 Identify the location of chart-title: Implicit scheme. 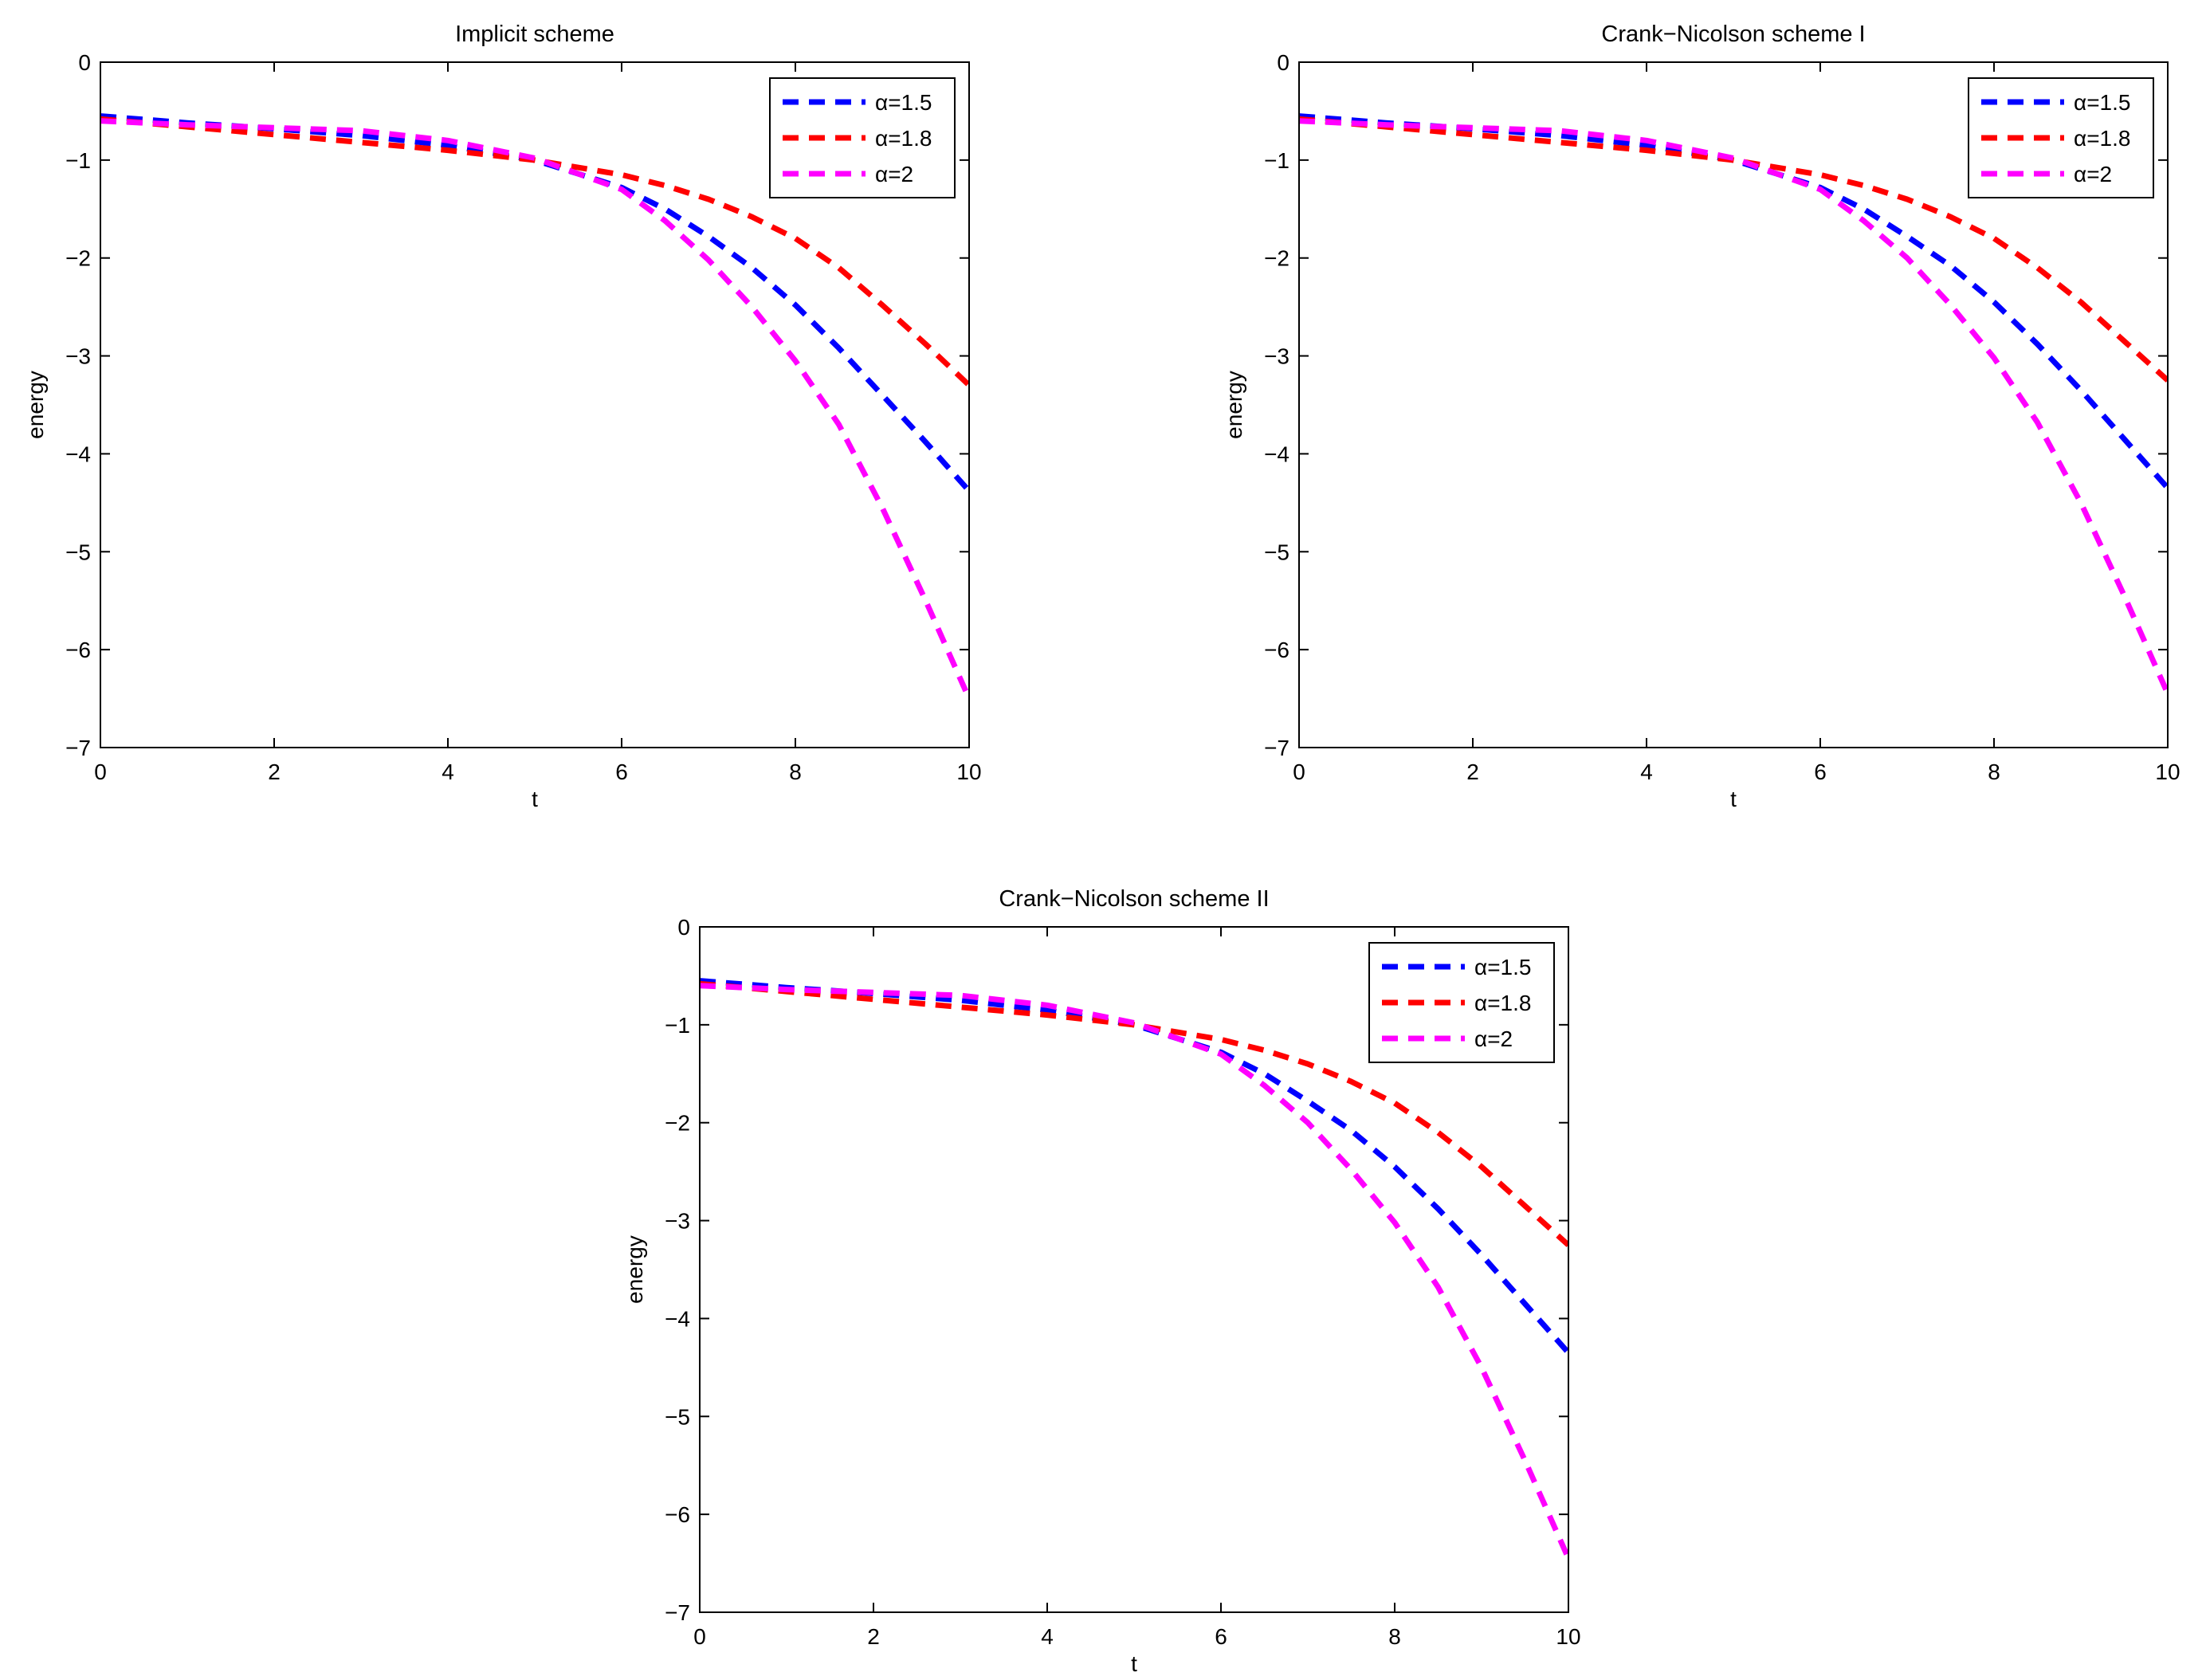
(534, 34).